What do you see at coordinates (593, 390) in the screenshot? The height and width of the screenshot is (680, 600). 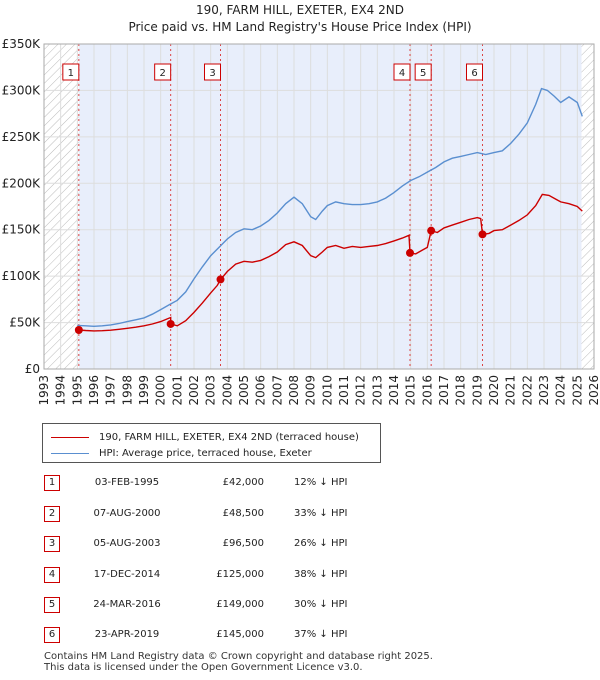 I see `x-tick-label: 2026` at bounding box center [593, 390].